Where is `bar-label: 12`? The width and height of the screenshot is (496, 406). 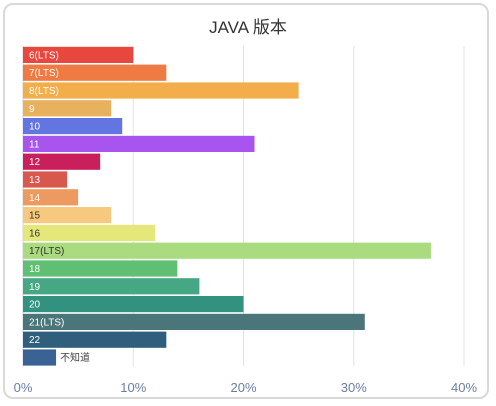 bar-label: 12 is located at coordinates (35, 162).